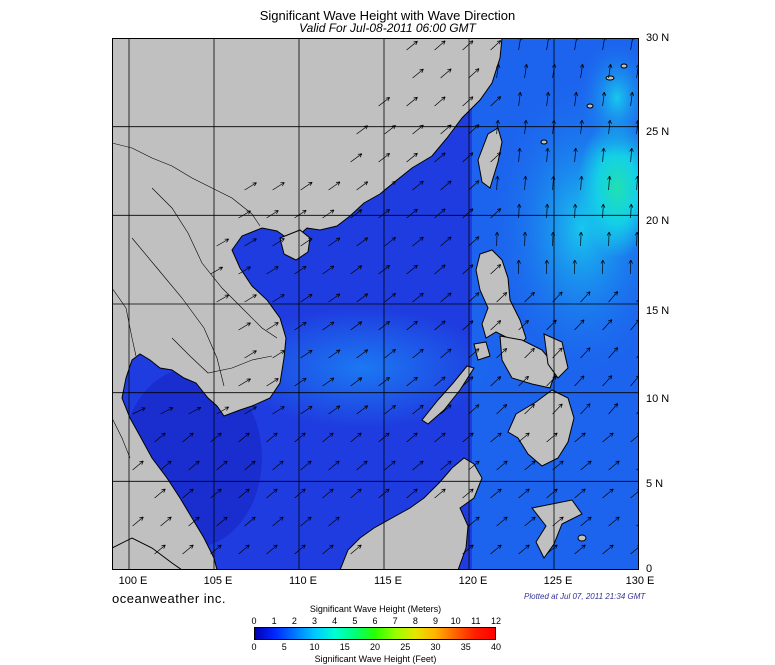  What do you see at coordinates (274, 621) in the screenshot?
I see `colorbar-meter-tick: 1` at bounding box center [274, 621].